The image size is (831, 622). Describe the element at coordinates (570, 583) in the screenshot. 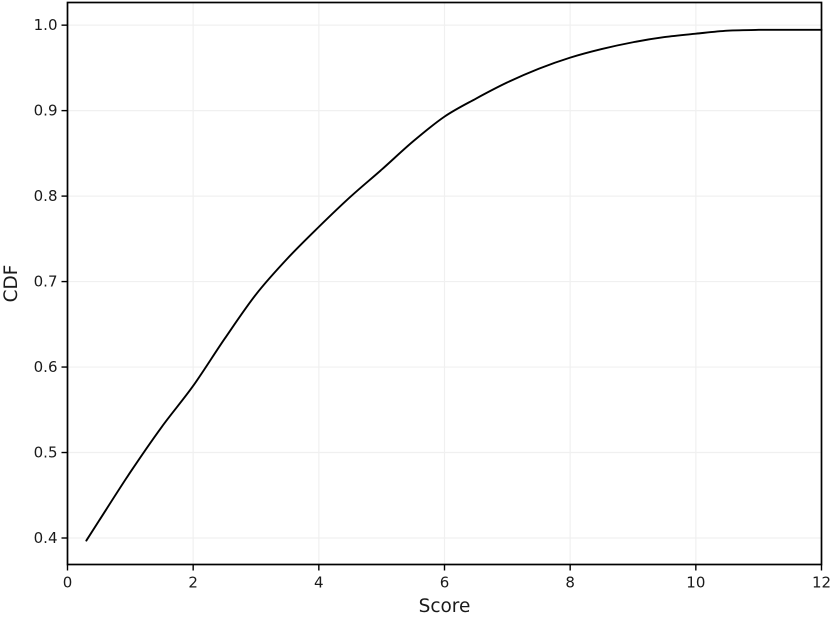

I see `x-tick-label: 8` at that location.